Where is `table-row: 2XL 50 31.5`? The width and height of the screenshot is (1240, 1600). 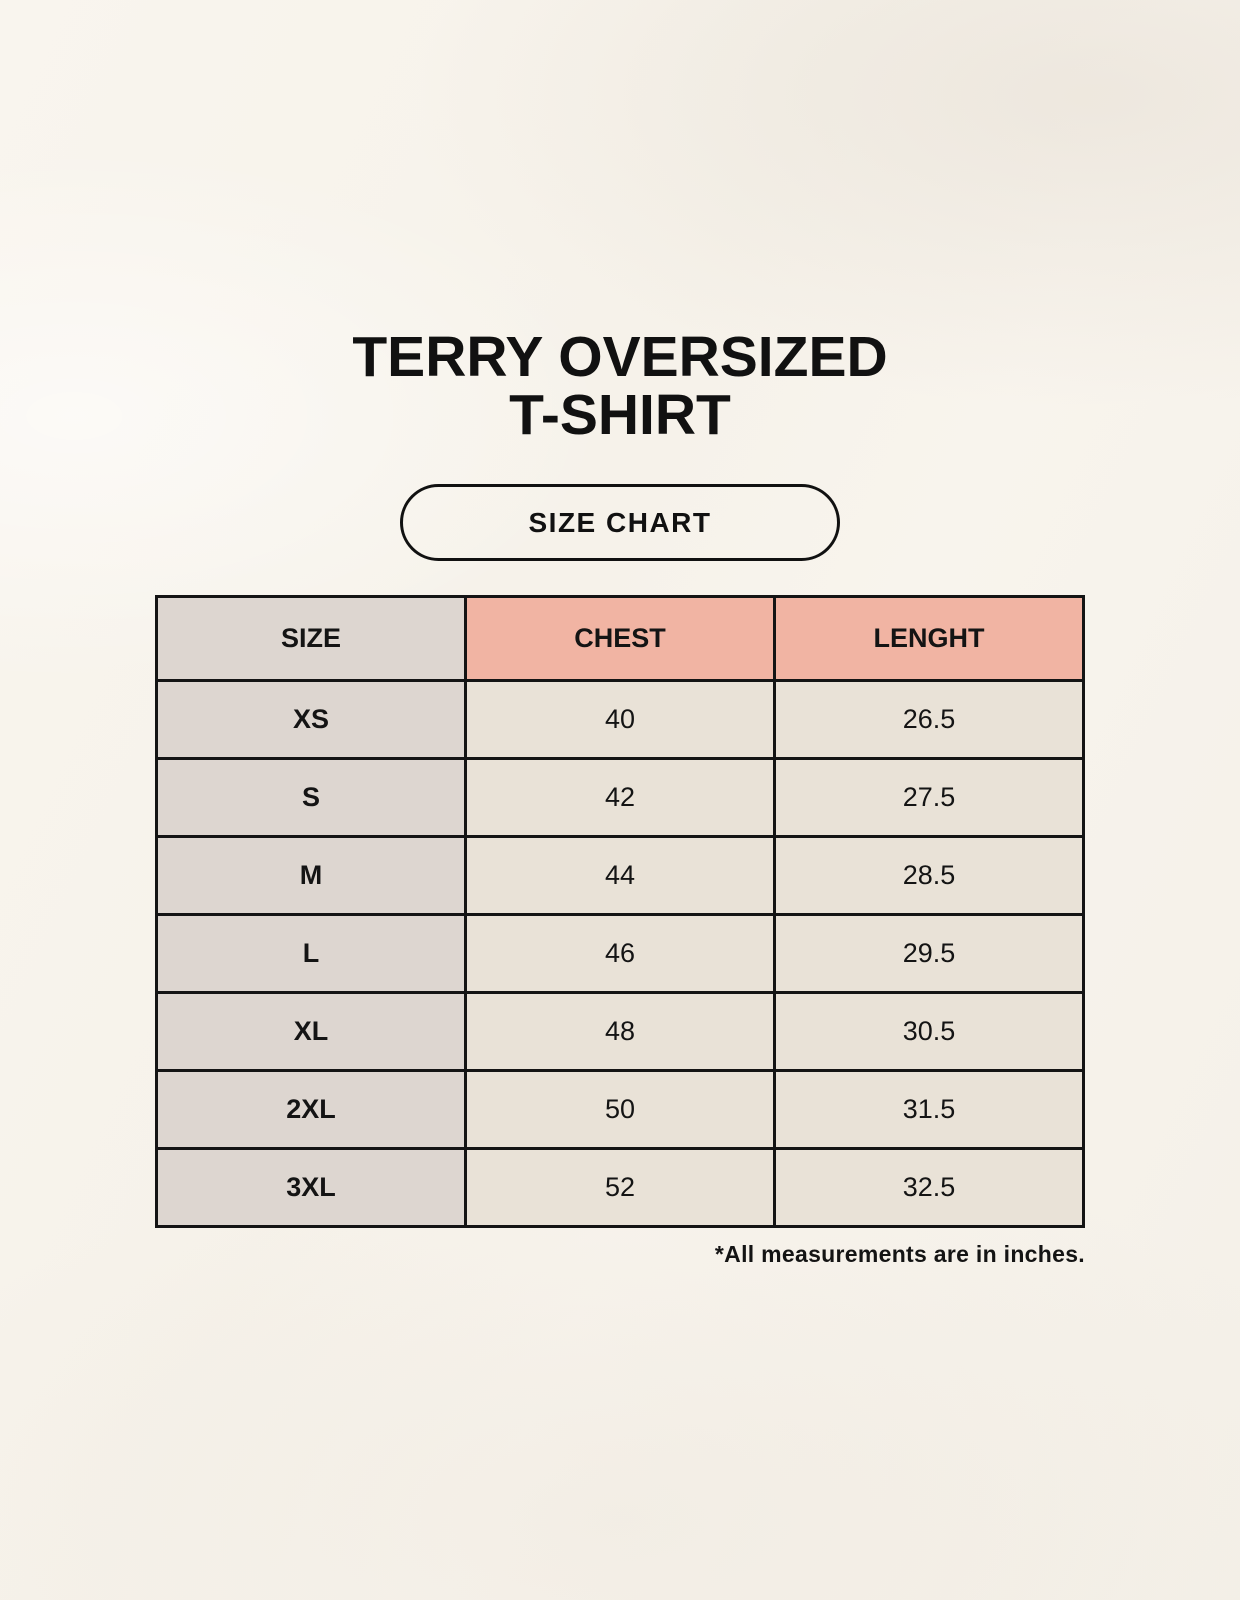
table-row: 2XL 50 31.5 is located at coordinates (620, 1110).